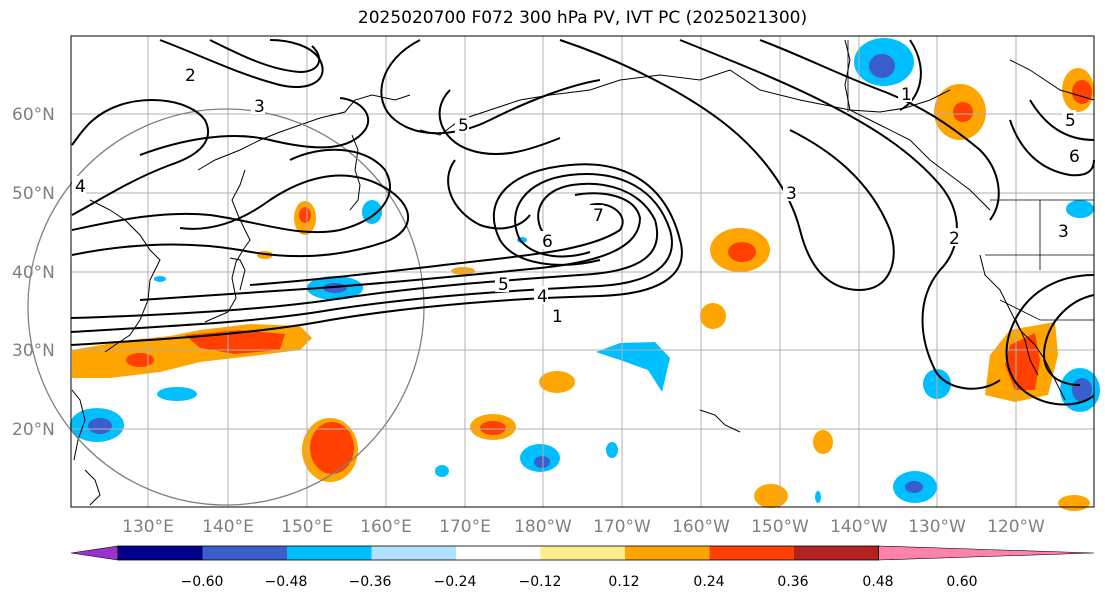  What do you see at coordinates (701, 527) in the screenshot?
I see `lon-label-160w: 160°W` at bounding box center [701, 527].